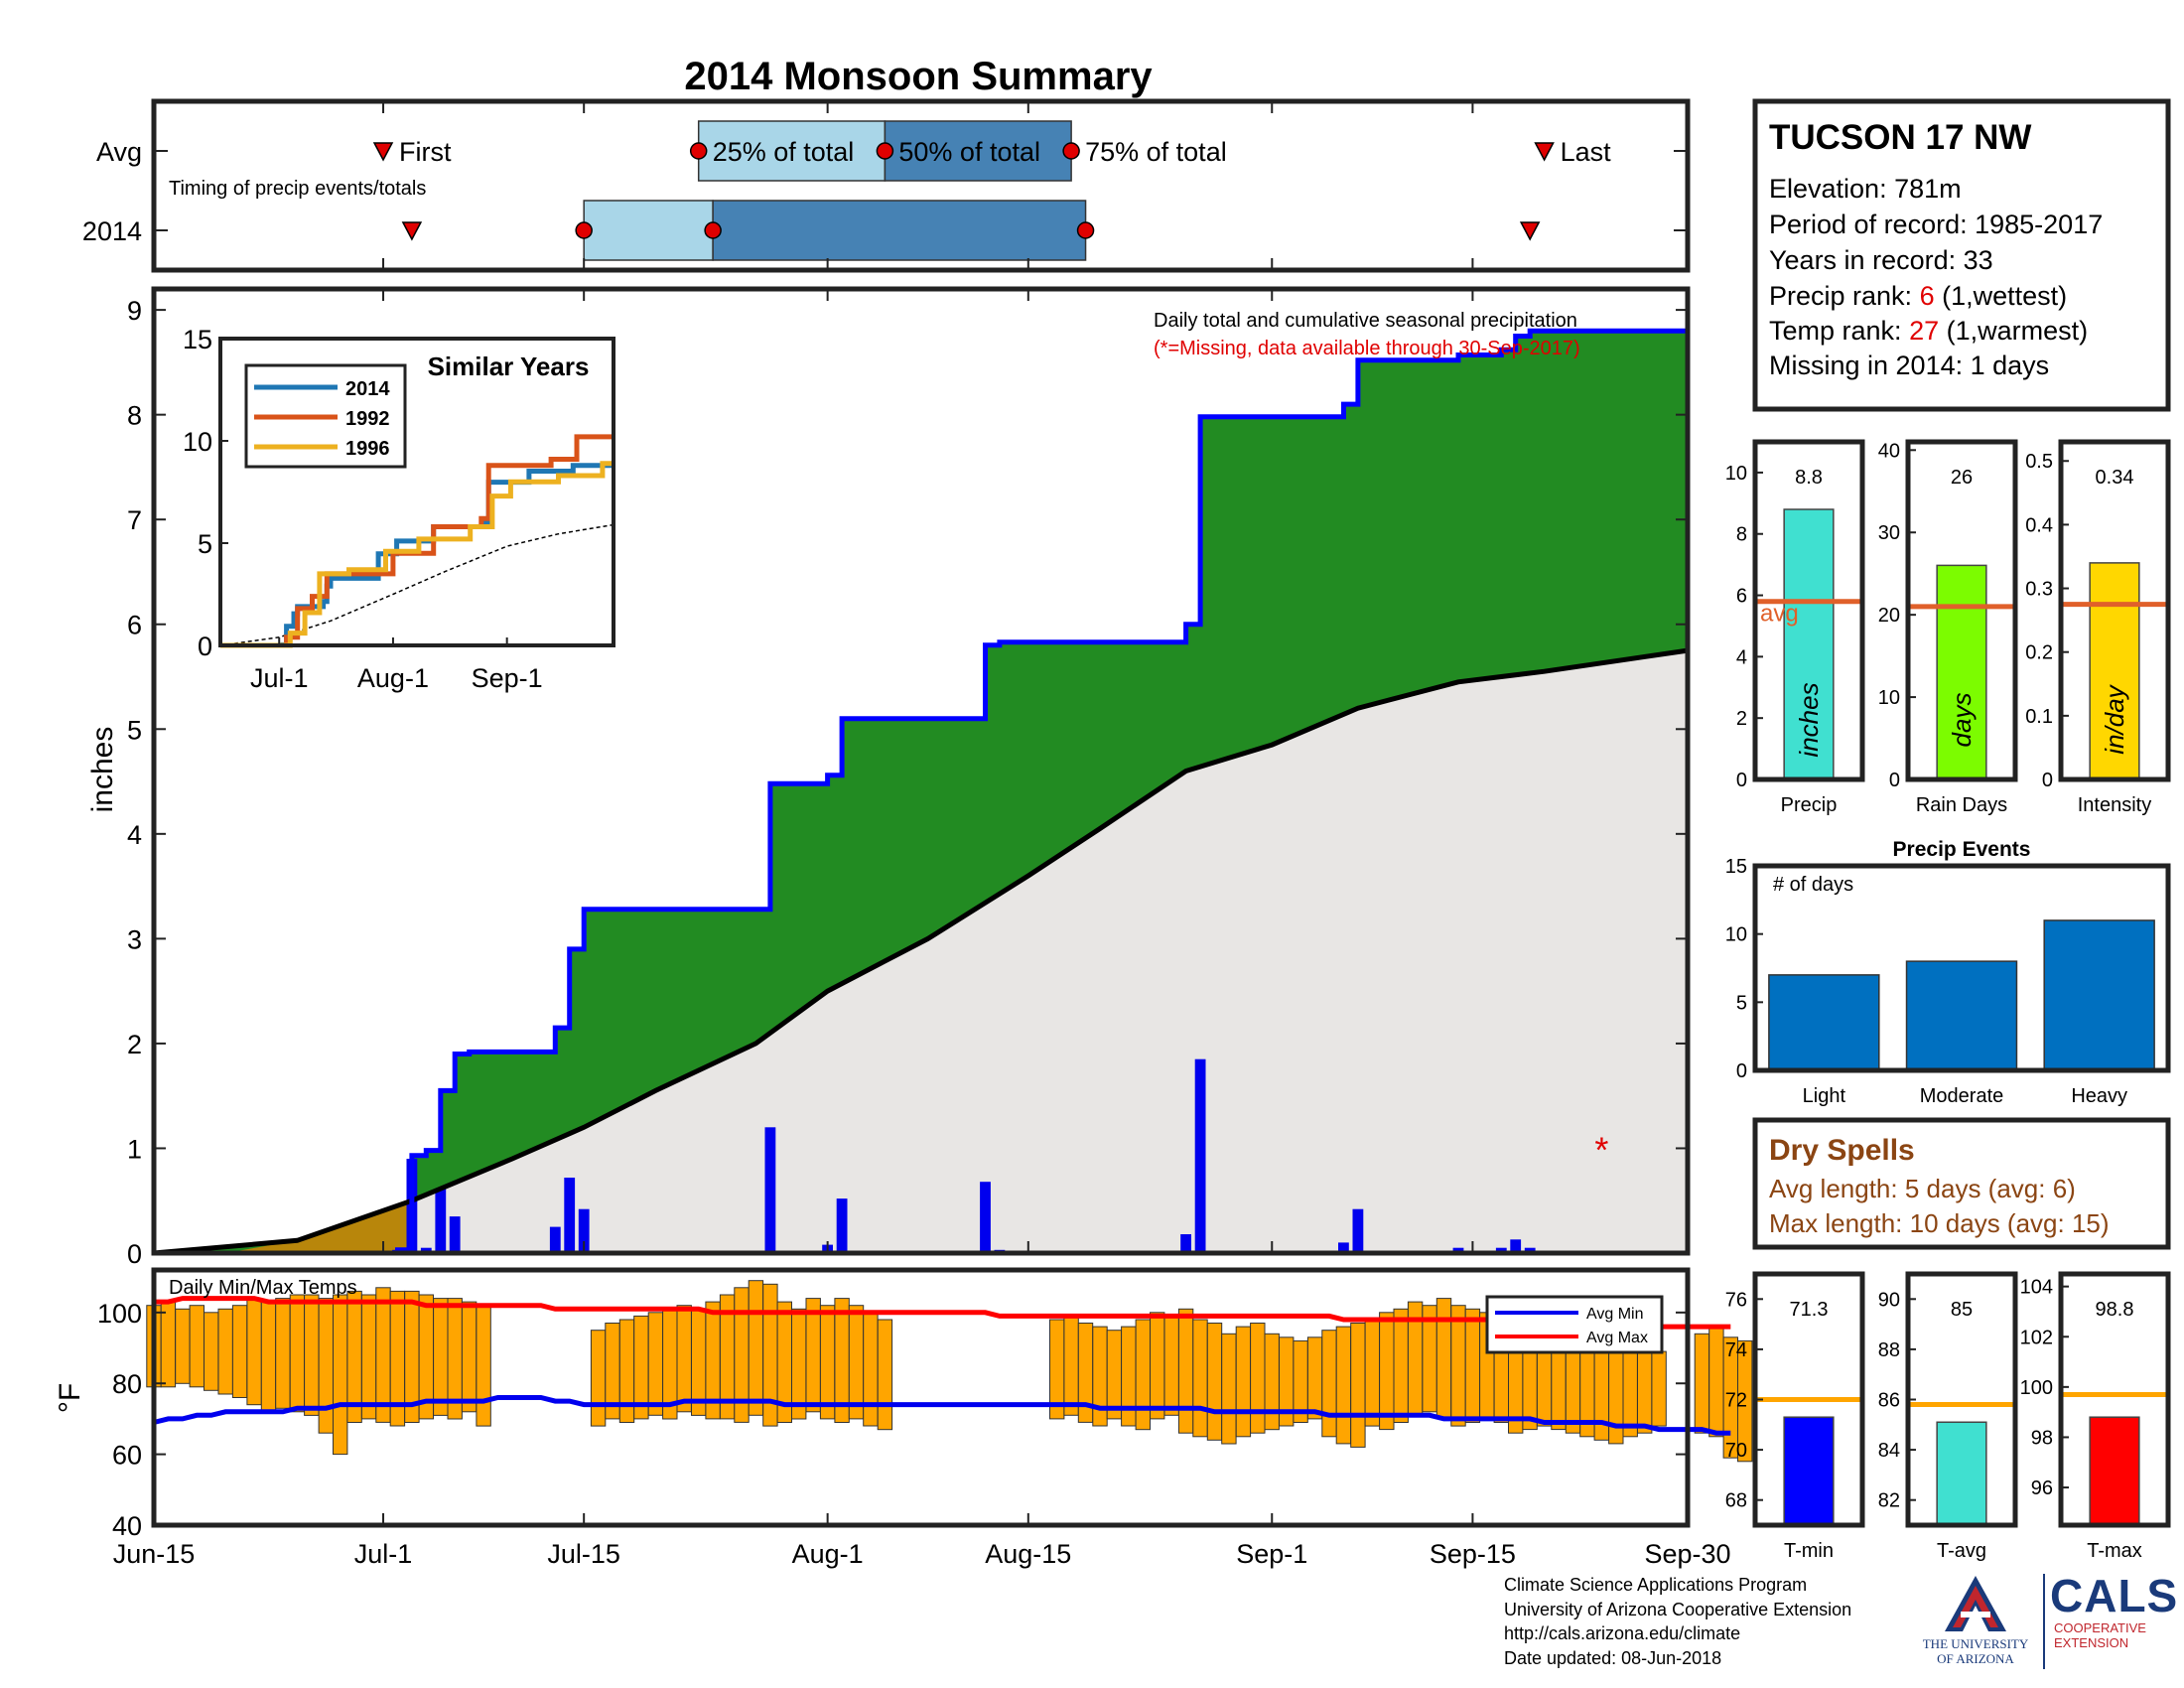 The height and width of the screenshot is (1688, 2184). What do you see at coordinates (2114, 1610) in the screenshot?
I see `cals-logo: CALS COOPERATIVE EXTENSION` at bounding box center [2114, 1610].